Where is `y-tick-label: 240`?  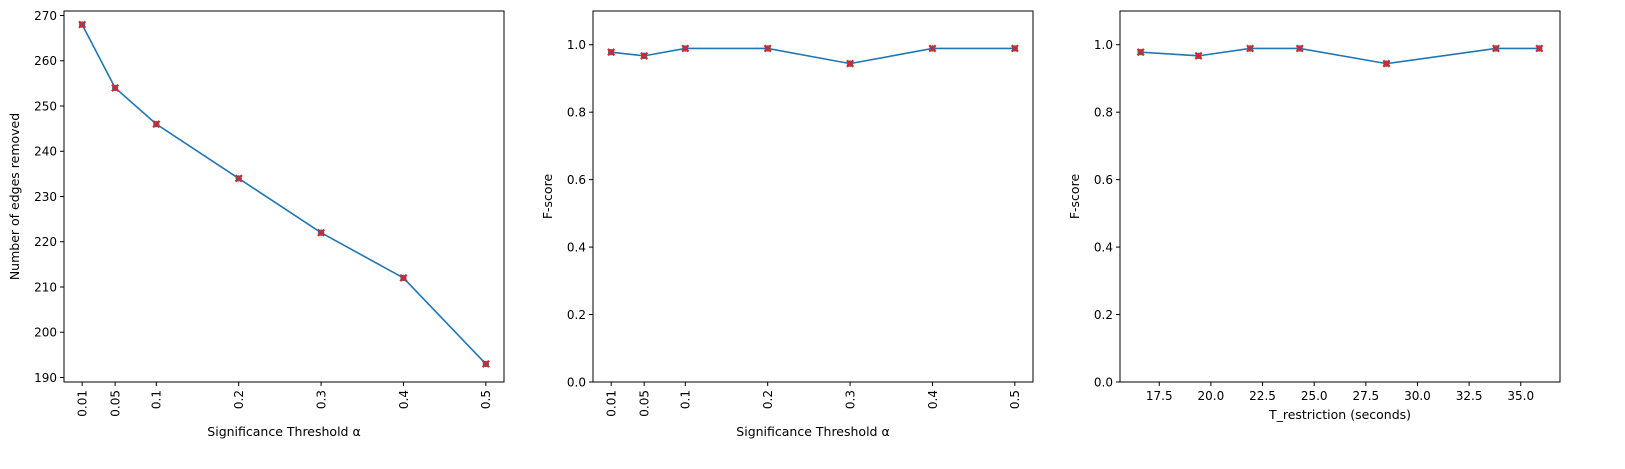
y-tick-label: 240 is located at coordinates (45, 152).